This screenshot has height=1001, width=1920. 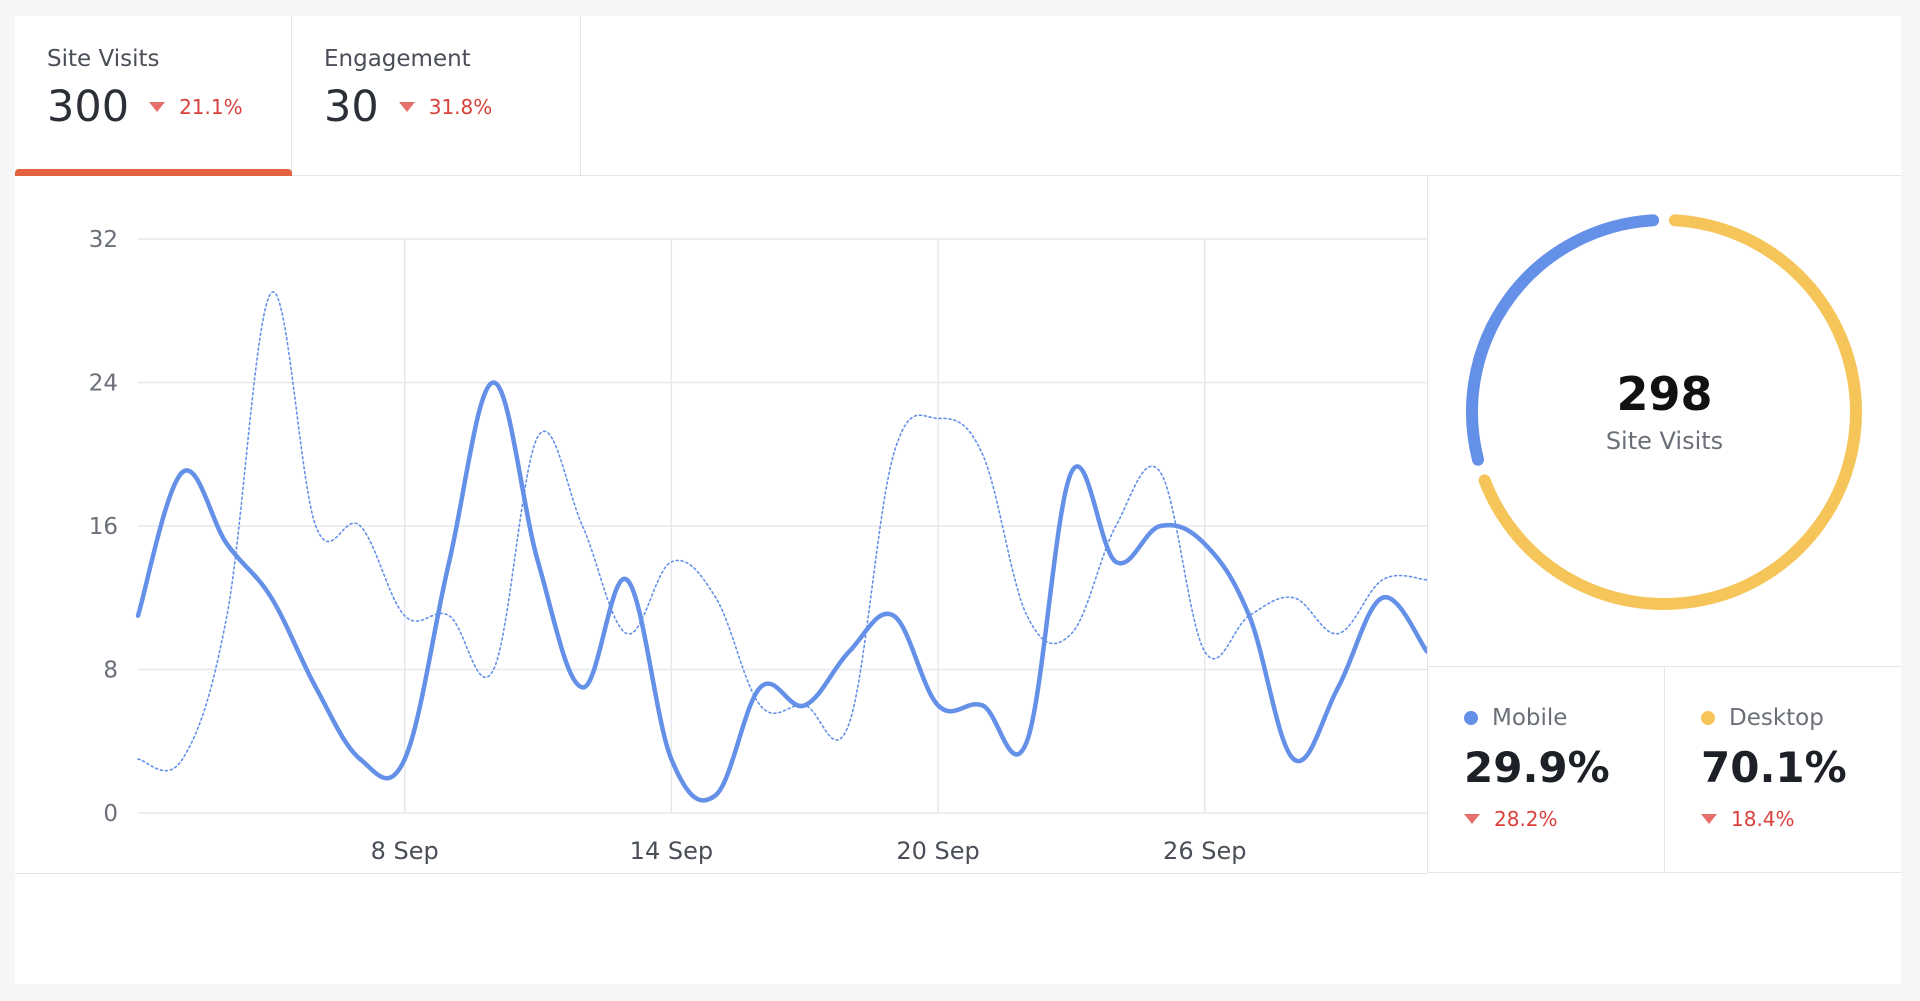 I want to click on donut-segment-mobile, so click(x=1563, y=340).